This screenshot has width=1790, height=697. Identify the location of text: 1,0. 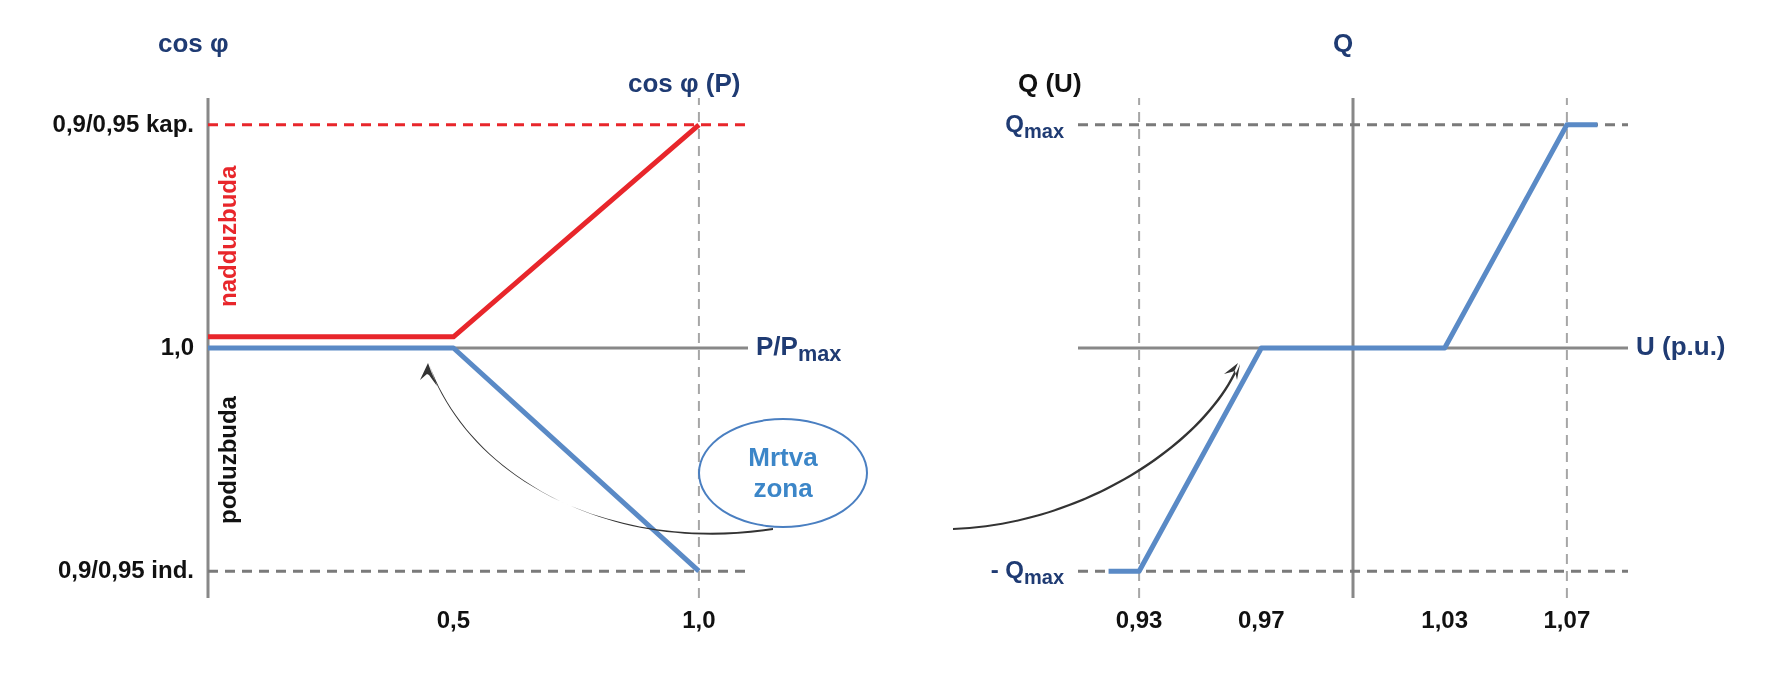
(177, 347).